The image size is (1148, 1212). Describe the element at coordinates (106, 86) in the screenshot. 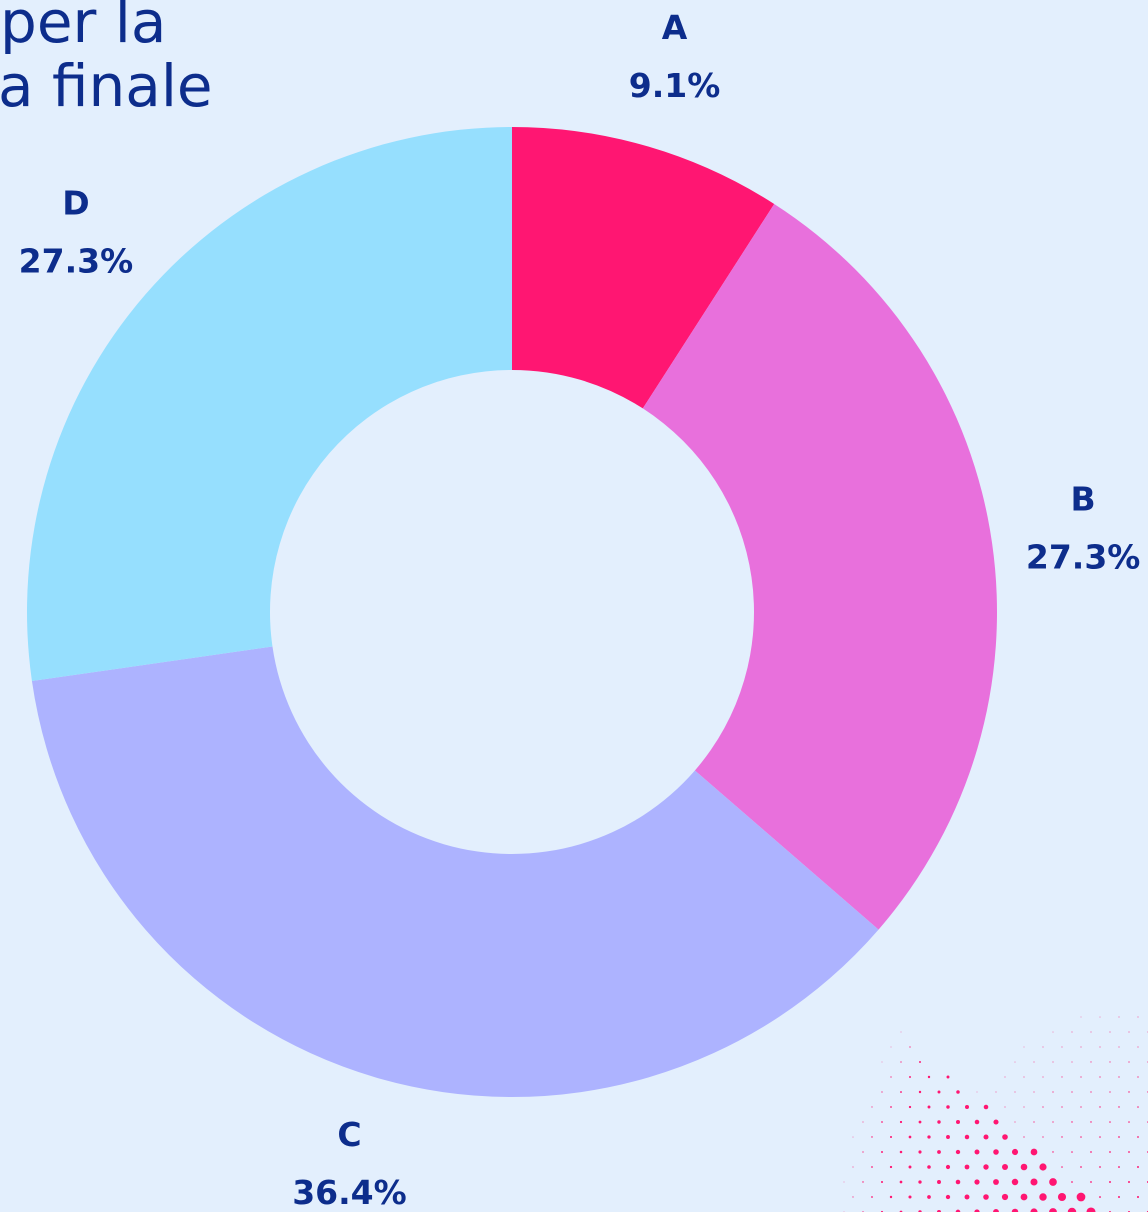

I see `chart-title: a finale` at that location.